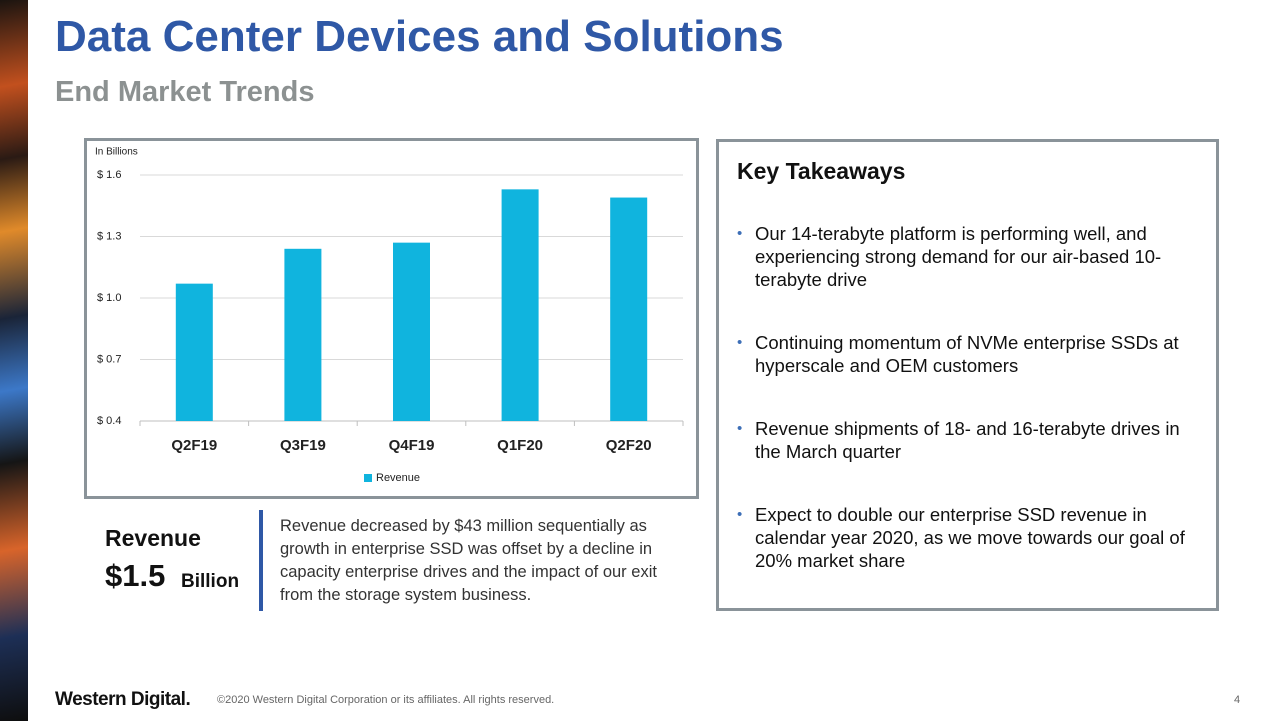 The image size is (1284, 721). What do you see at coordinates (368, 478) in the screenshot?
I see `legend-swatch` at bounding box center [368, 478].